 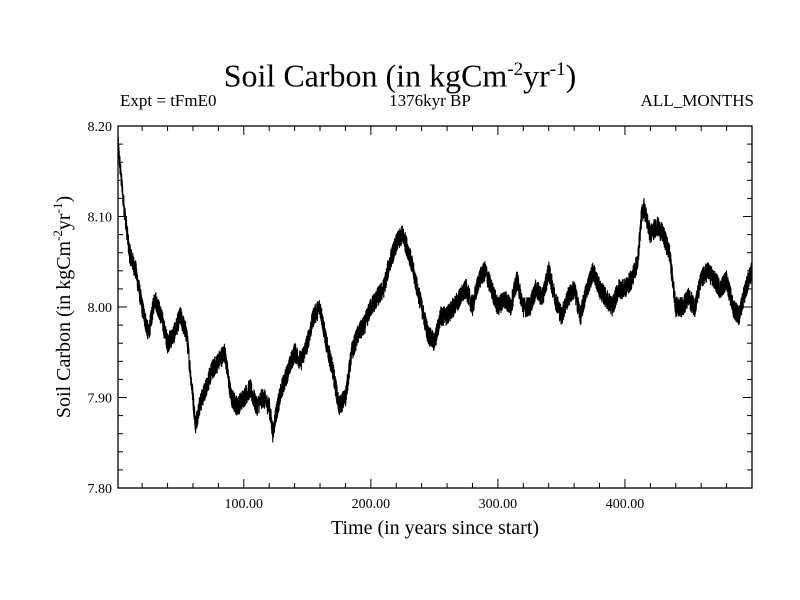 What do you see at coordinates (100, 489) in the screenshot?
I see `y-tick-label: 7.80` at bounding box center [100, 489].